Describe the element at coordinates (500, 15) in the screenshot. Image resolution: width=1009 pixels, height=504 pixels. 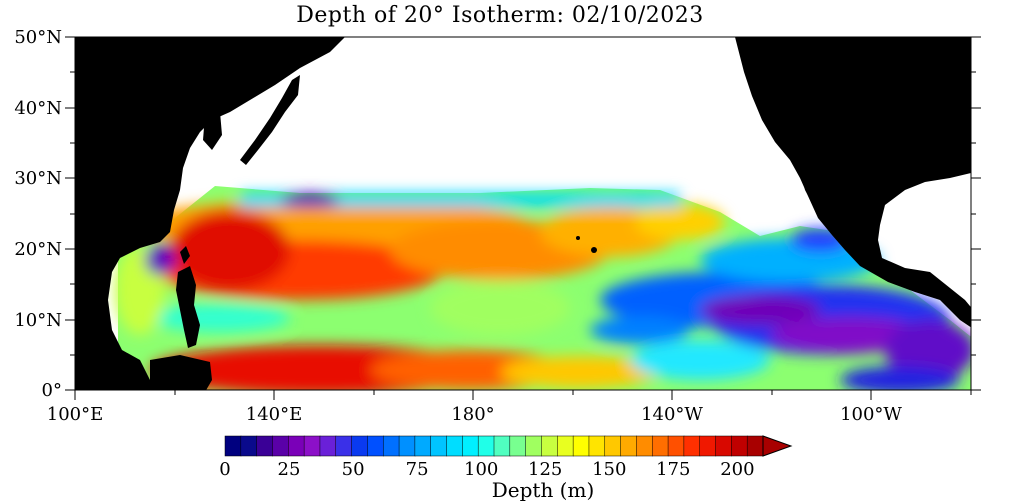
I see `map-title: Depth of 20° Isotherm: 02/10/2023` at that location.